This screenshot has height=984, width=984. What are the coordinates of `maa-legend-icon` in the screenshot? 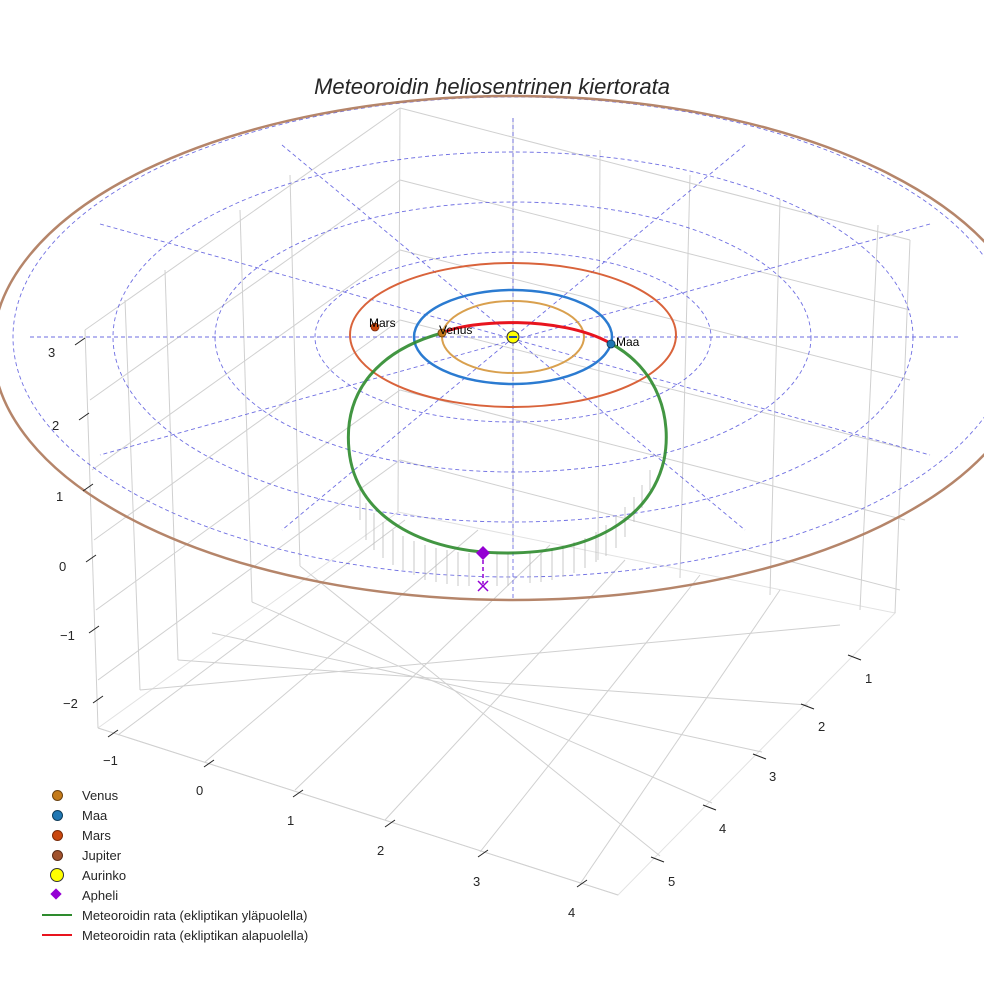 It's located at (57, 815).